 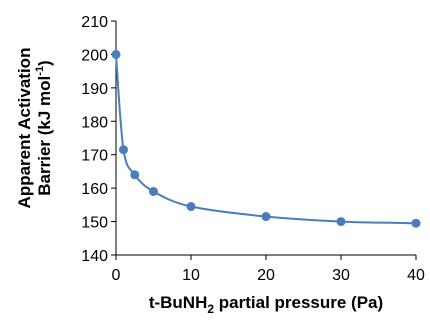 What do you see at coordinates (98, 139) in the screenshot?
I see `y-ticks: 140 150 160 170 180 190 200 210` at bounding box center [98, 139].